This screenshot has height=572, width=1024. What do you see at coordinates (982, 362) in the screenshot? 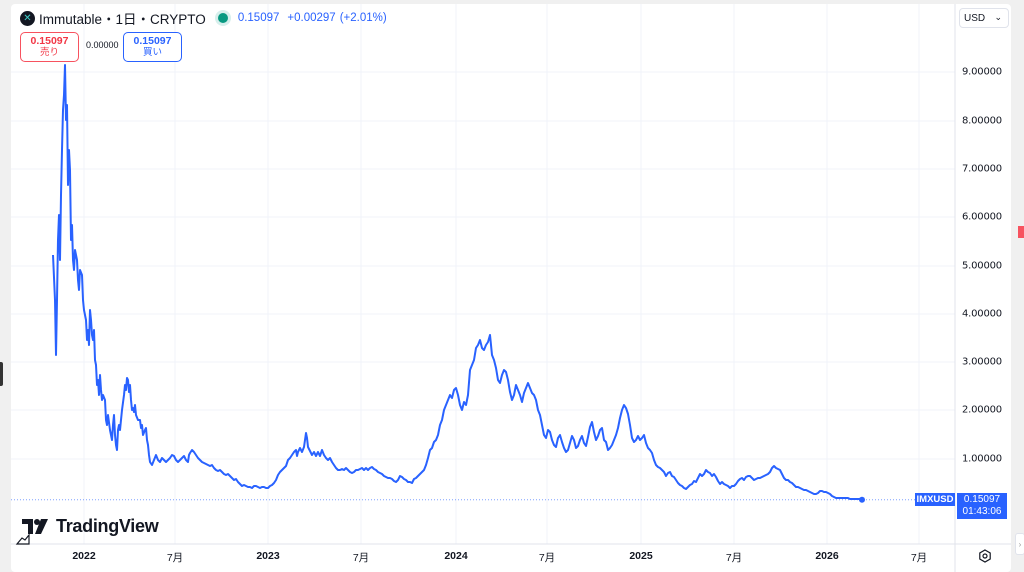
I see `price-tick: 3.00000` at bounding box center [982, 362].